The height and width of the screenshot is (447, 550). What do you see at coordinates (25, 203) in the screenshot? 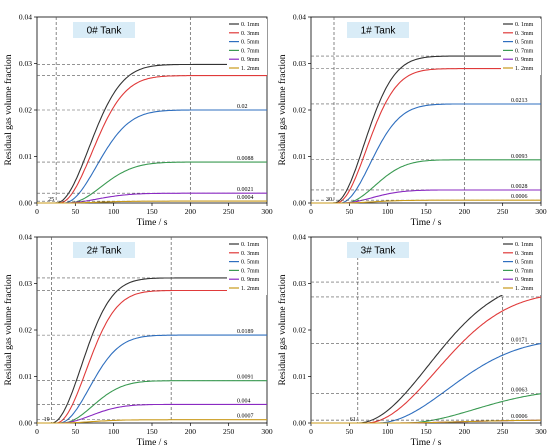
I see `y-tick-label: 0.00` at bounding box center [25, 203].